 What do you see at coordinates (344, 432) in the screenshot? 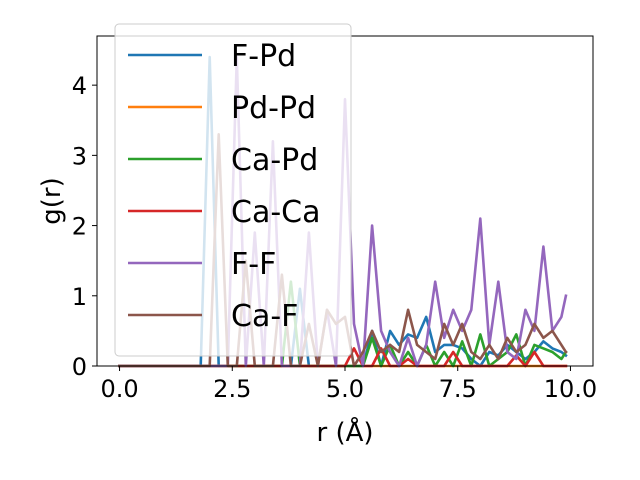
I see `x-axis-label: r (Å)` at bounding box center [344, 432].